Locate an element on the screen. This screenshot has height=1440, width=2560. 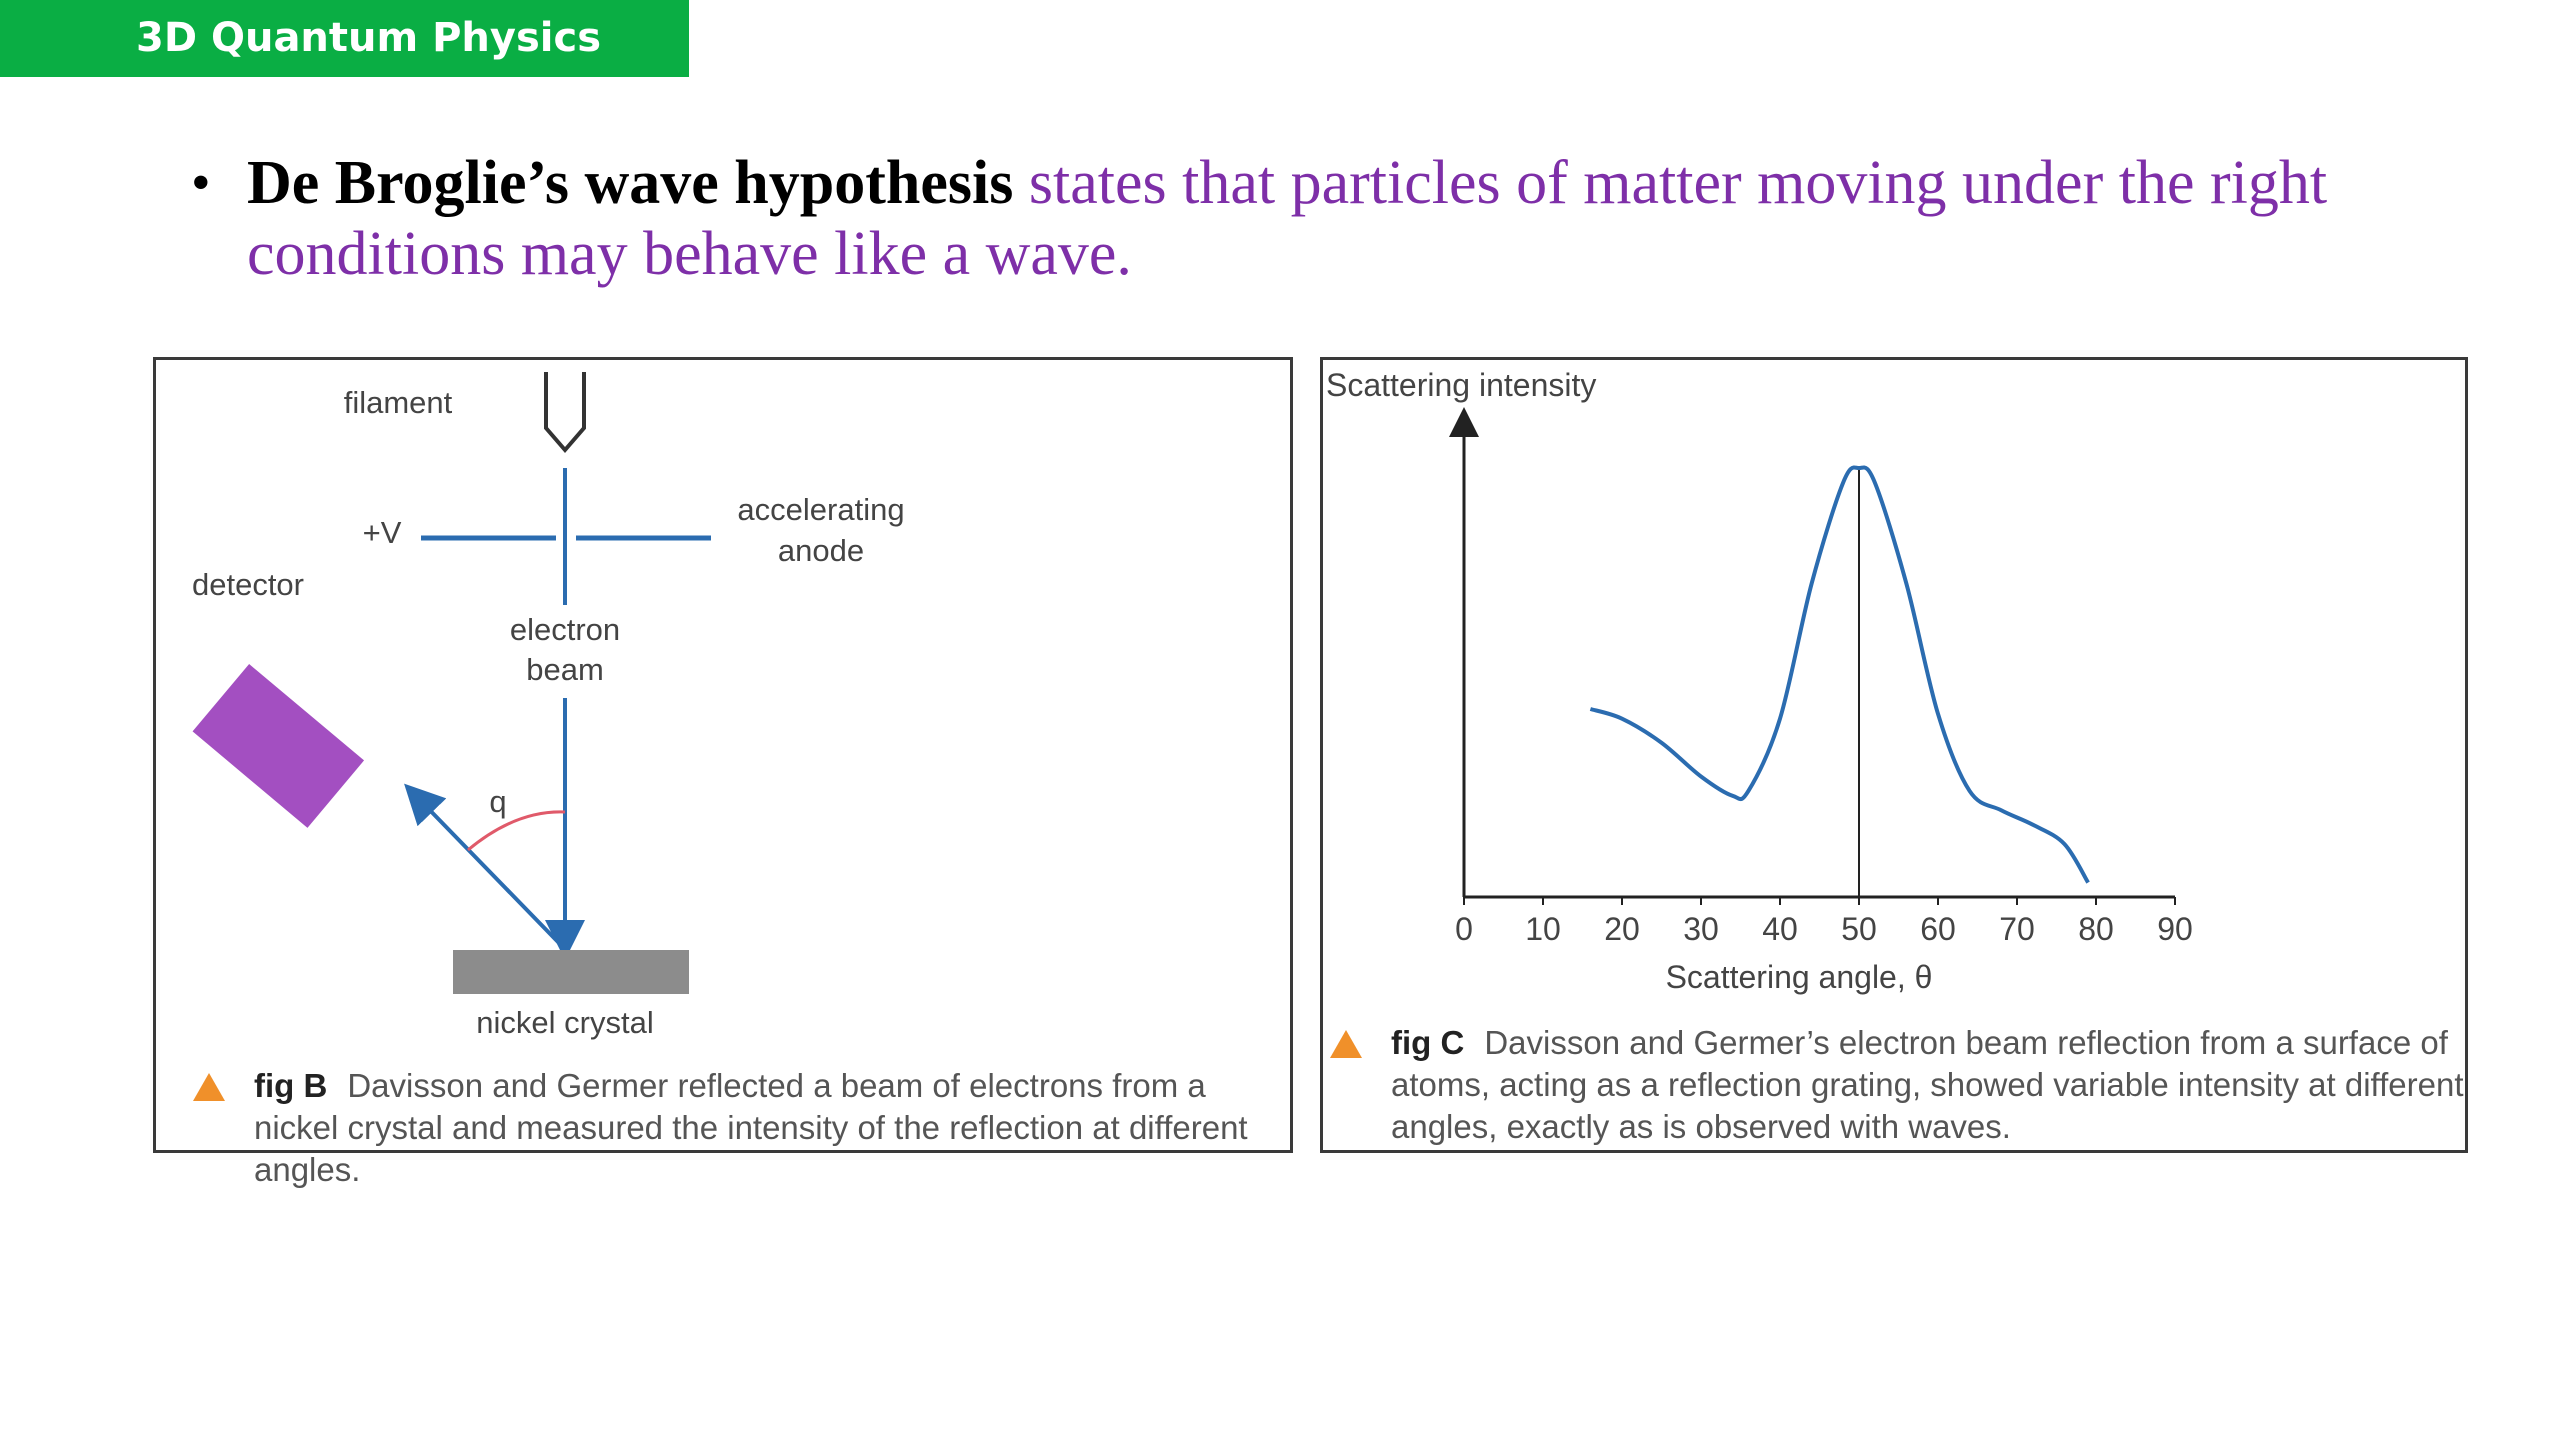
x-tick-label: 70 is located at coordinates (2017, 929).